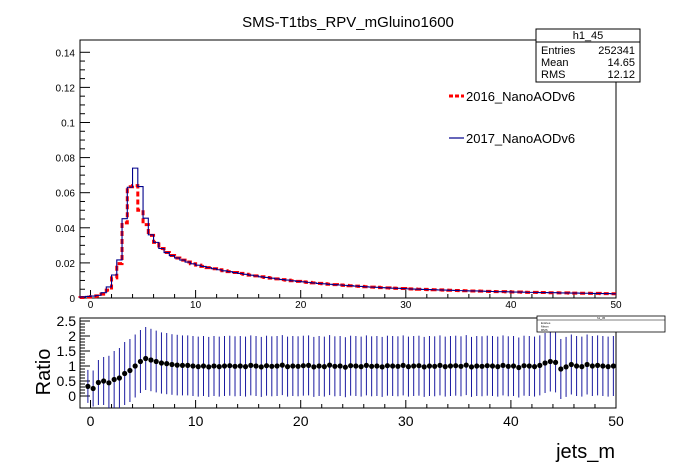 This screenshot has width=696, height=472. Describe the element at coordinates (621, 63) in the screenshot. I see `stats-value-mean: 14.65` at that location.